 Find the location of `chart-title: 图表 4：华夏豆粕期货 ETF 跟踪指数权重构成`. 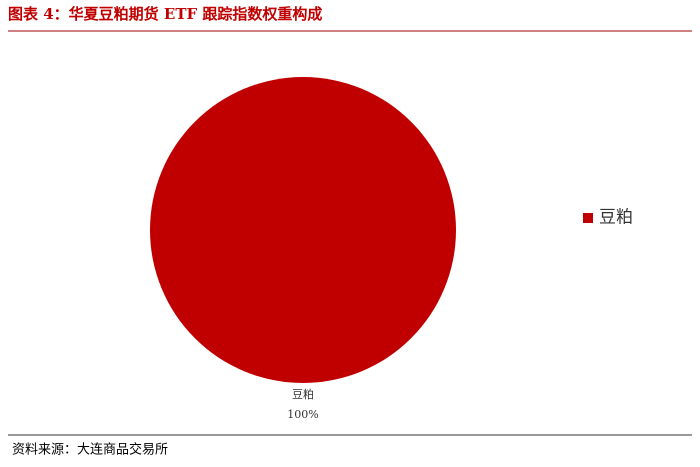

chart-title: 图表 4：华夏豆粕期货 ETF 跟踪指数权重构成 is located at coordinates (165, 14).